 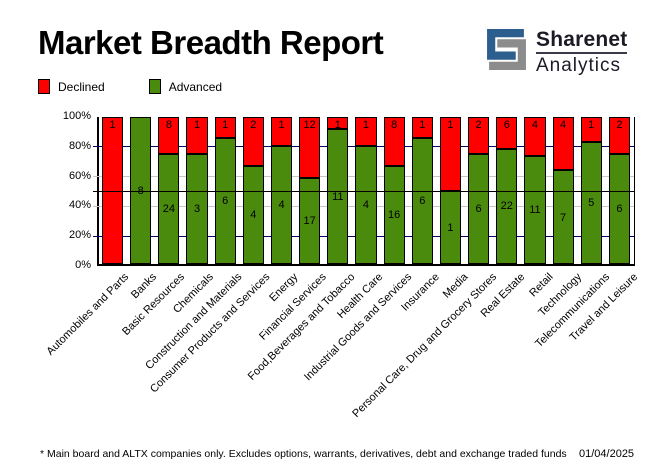 I want to click on bar-slot: 8 24, so click(x=169, y=190).